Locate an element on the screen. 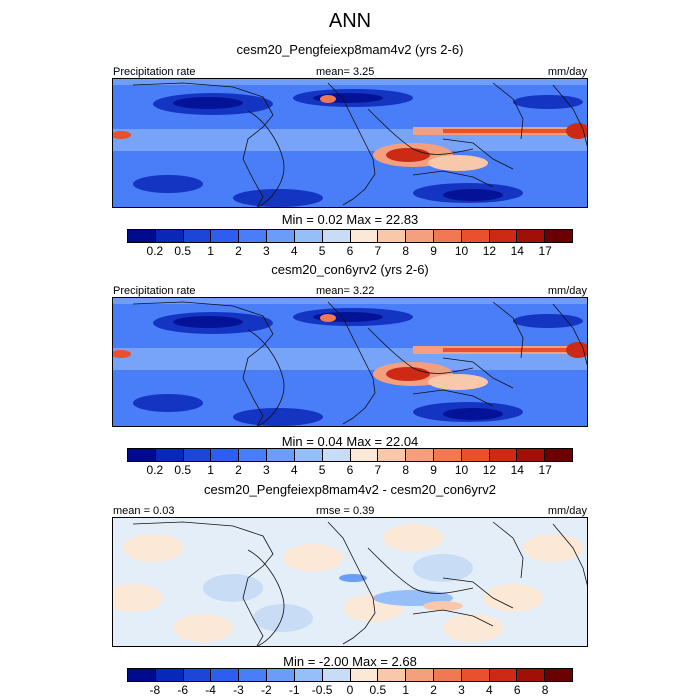 Image resolution: width=700 pixels, height=700 pixels. panel-3-rmse: rmse = 0.39 is located at coordinates (345, 511).